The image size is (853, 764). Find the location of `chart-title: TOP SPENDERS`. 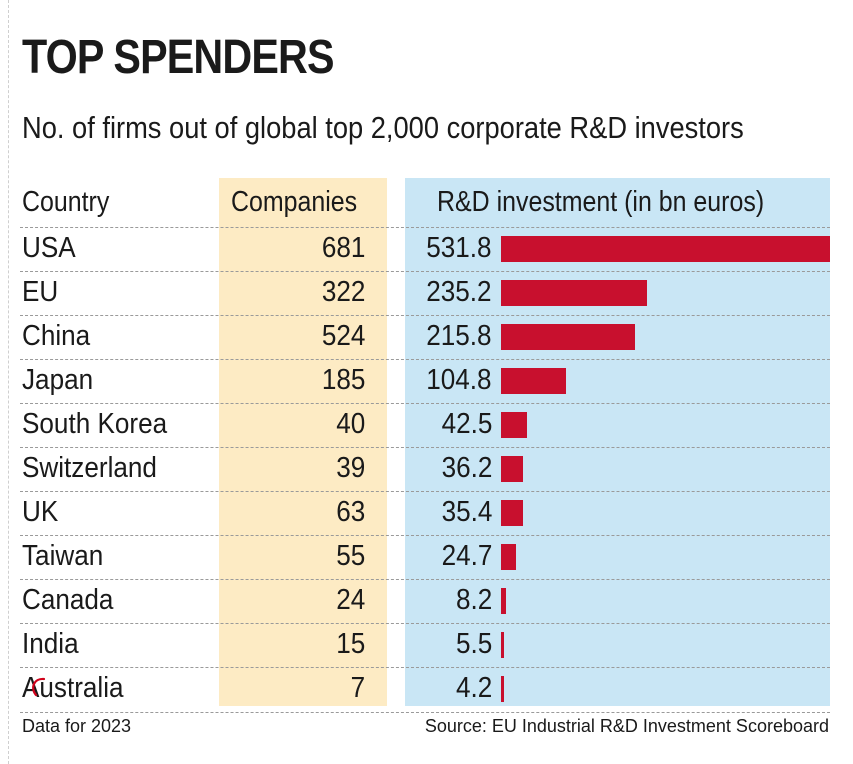

chart-title: TOP SPENDERS is located at coordinates (178, 57).